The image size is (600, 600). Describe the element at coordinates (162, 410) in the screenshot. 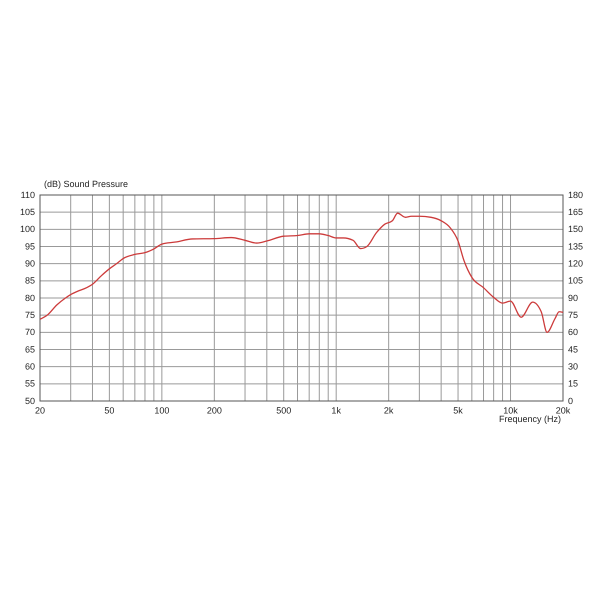

I see `x-tick-label: 100` at that location.